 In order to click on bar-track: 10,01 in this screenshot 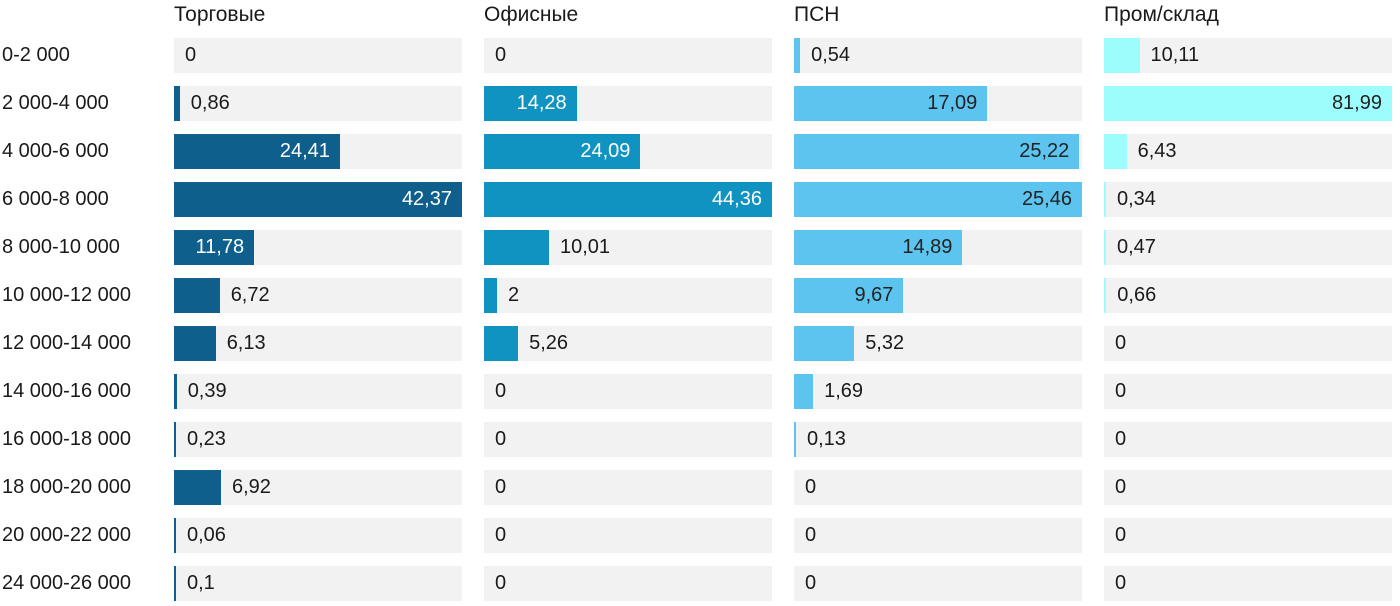, I will do `click(628, 247)`.